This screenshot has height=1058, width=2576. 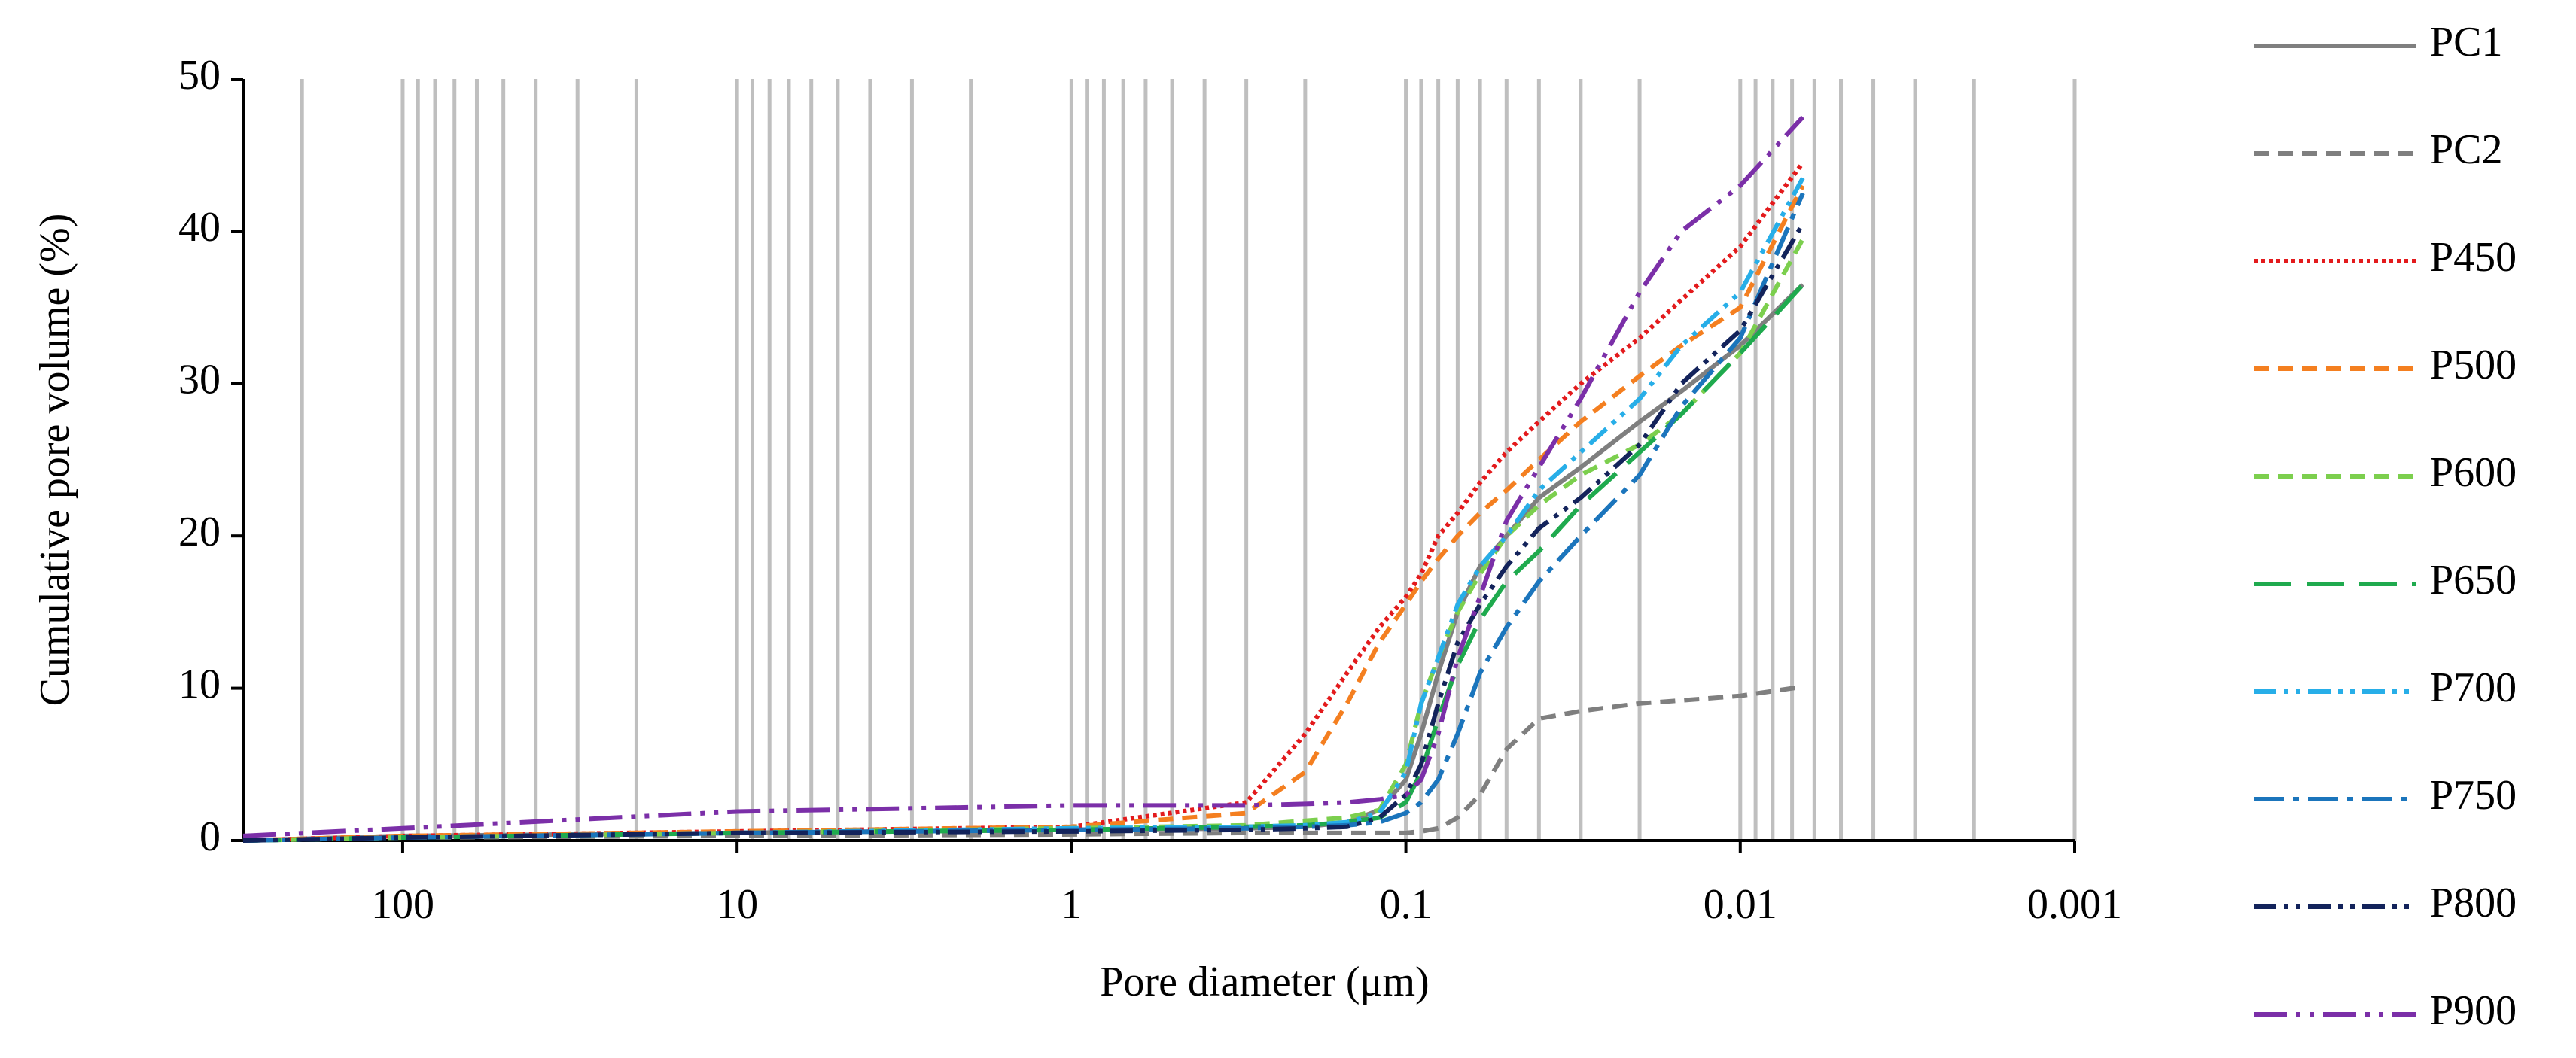 What do you see at coordinates (55, 460) in the screenshot?
I see `y-axis-title: Cumulative pore volume (%)` at bounding box center [55, 460].